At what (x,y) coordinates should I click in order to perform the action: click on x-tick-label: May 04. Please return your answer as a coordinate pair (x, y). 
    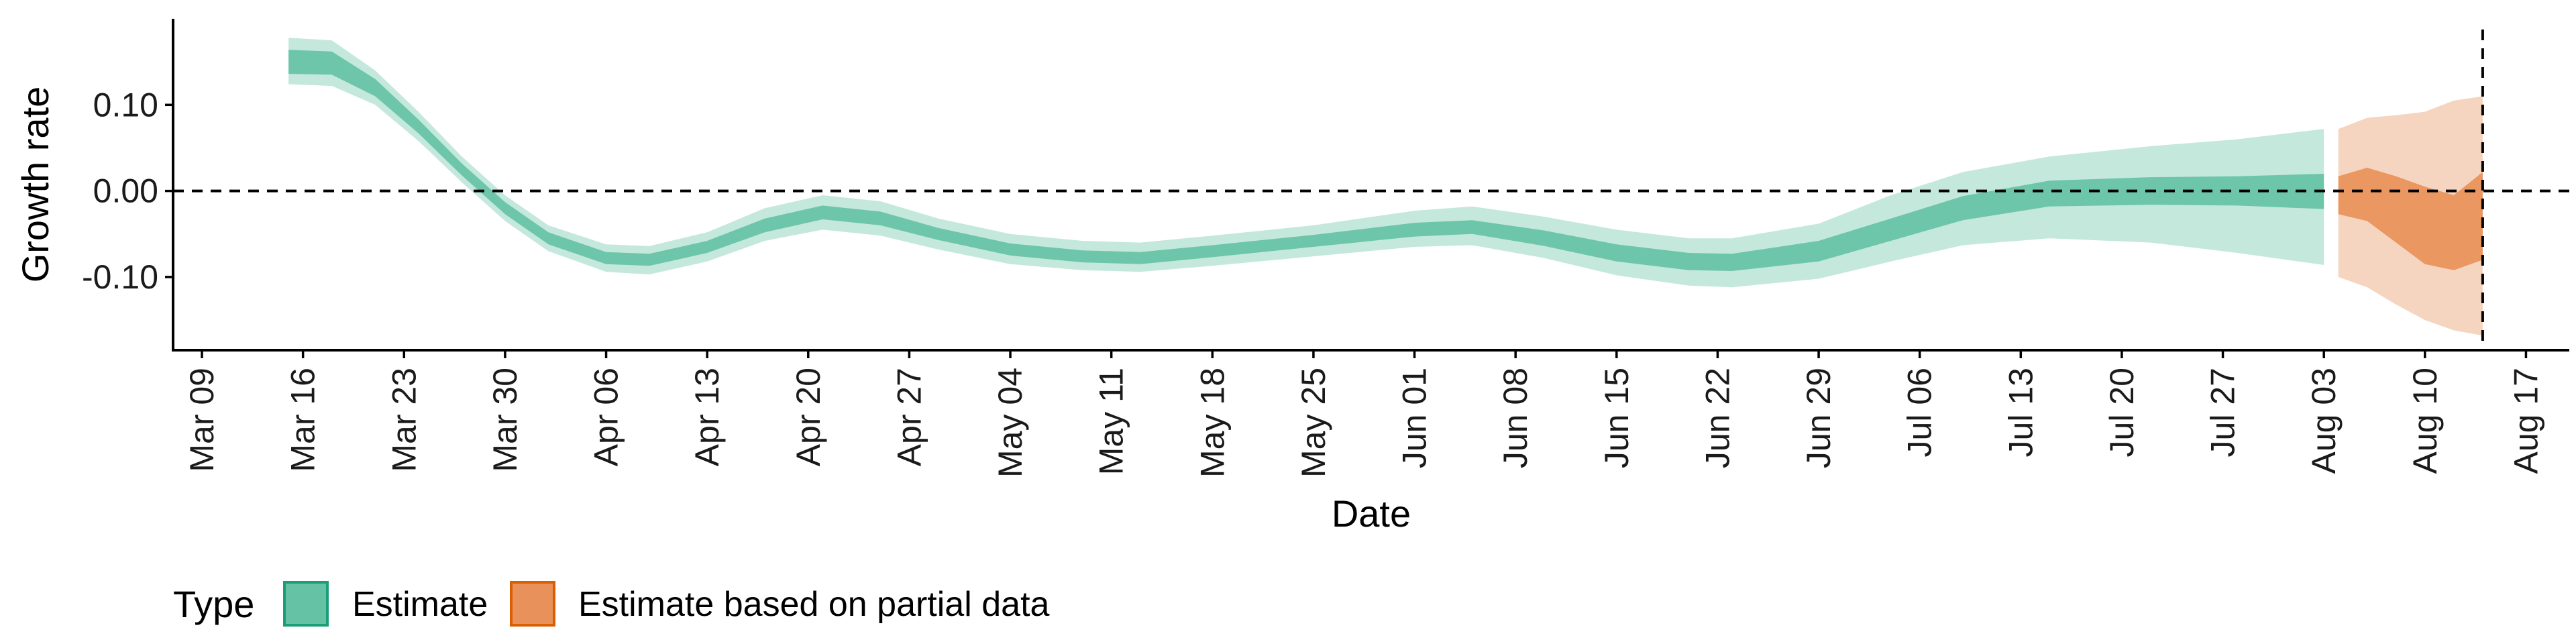
    Looking at the image, I should click on (1010, 423).